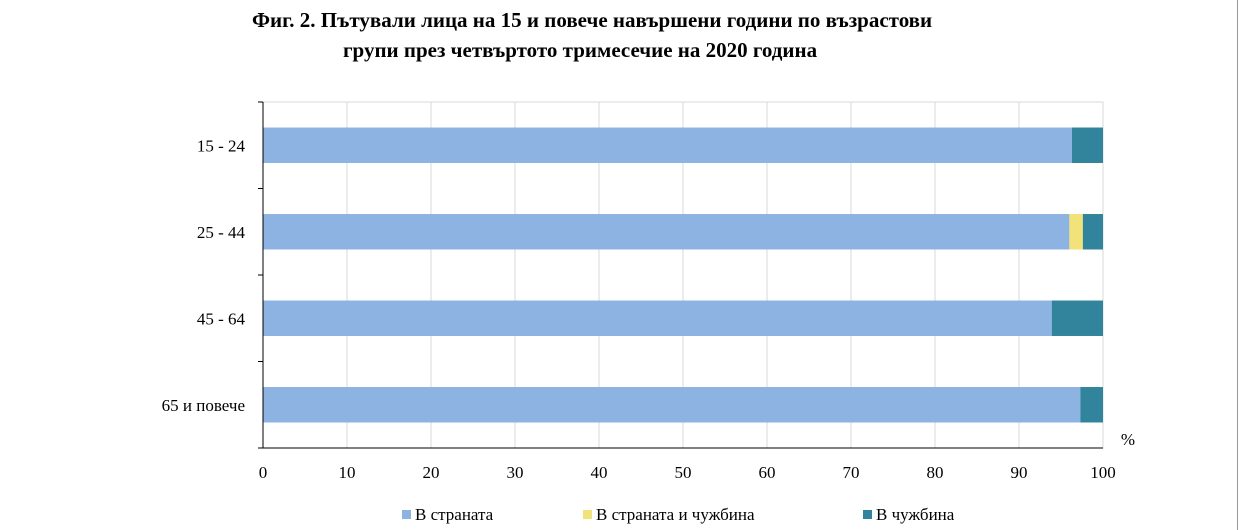  I want to click on legend-item-domestic-and-abroad: В страната и чужбина, so click(669, 515).